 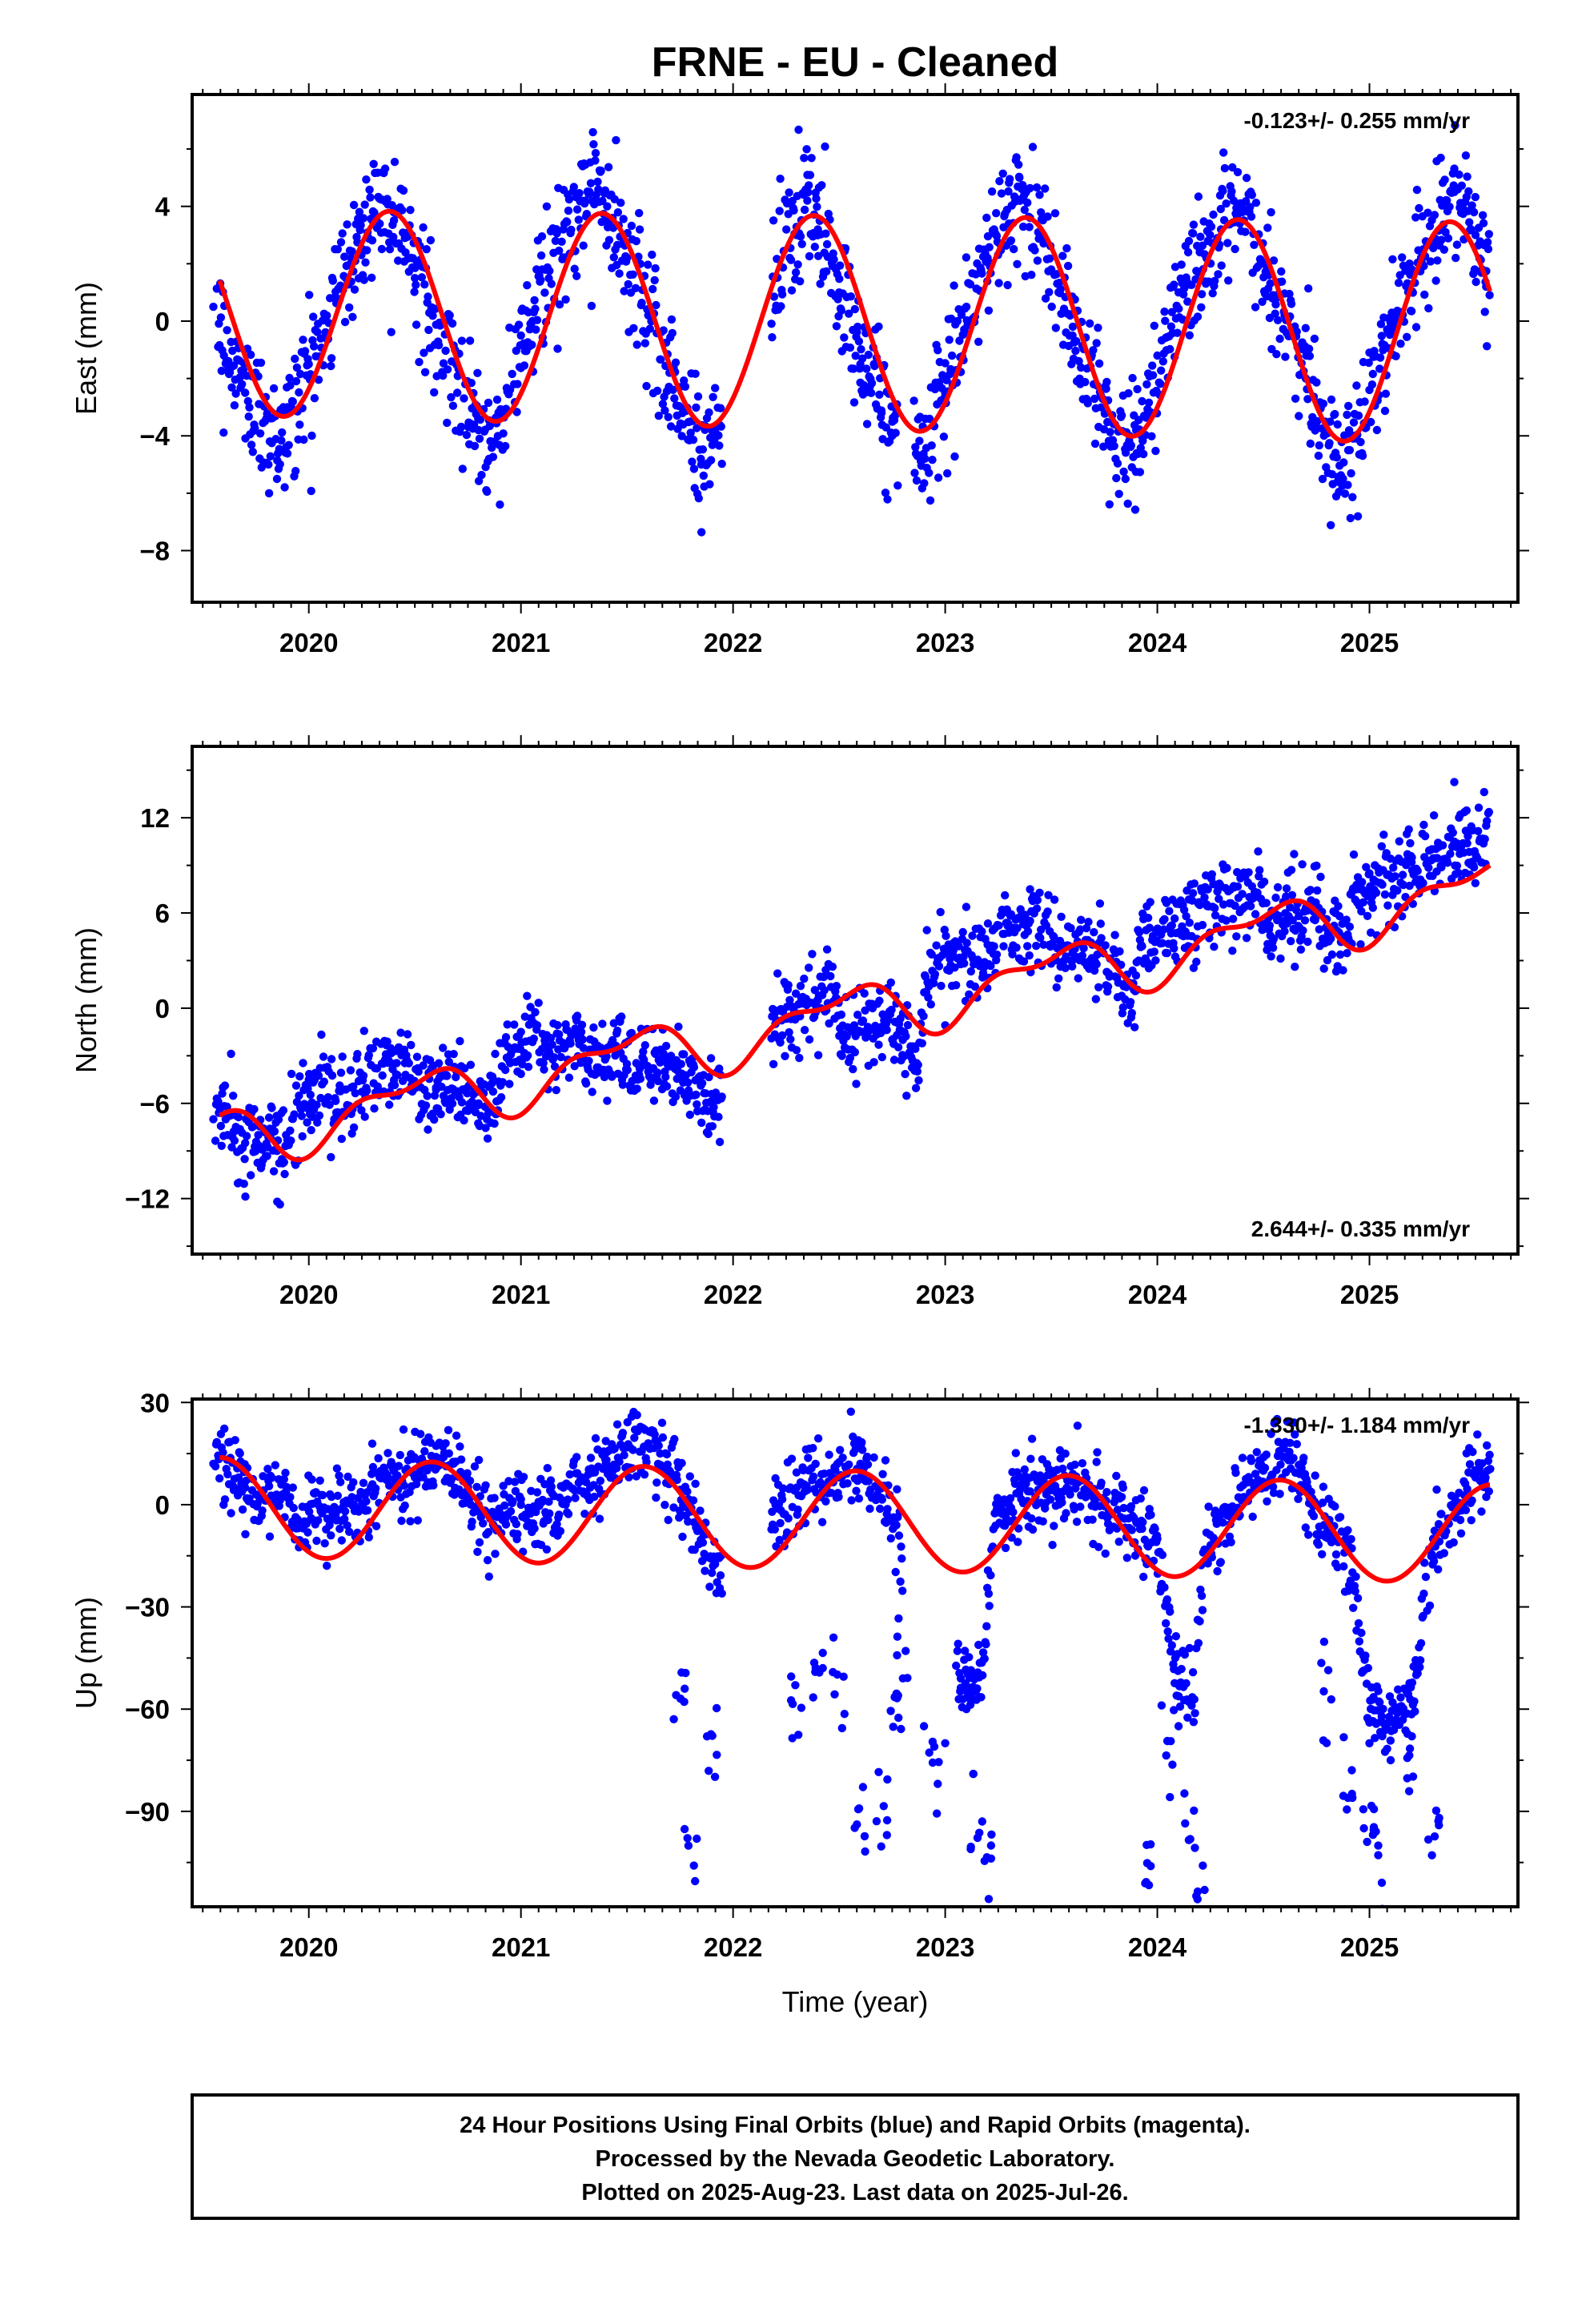 What do you see at coordinates (86, 1000) in the screenshot?
I see `north-y-axis-title: North (mm)` at bounding box center [86, 1000].